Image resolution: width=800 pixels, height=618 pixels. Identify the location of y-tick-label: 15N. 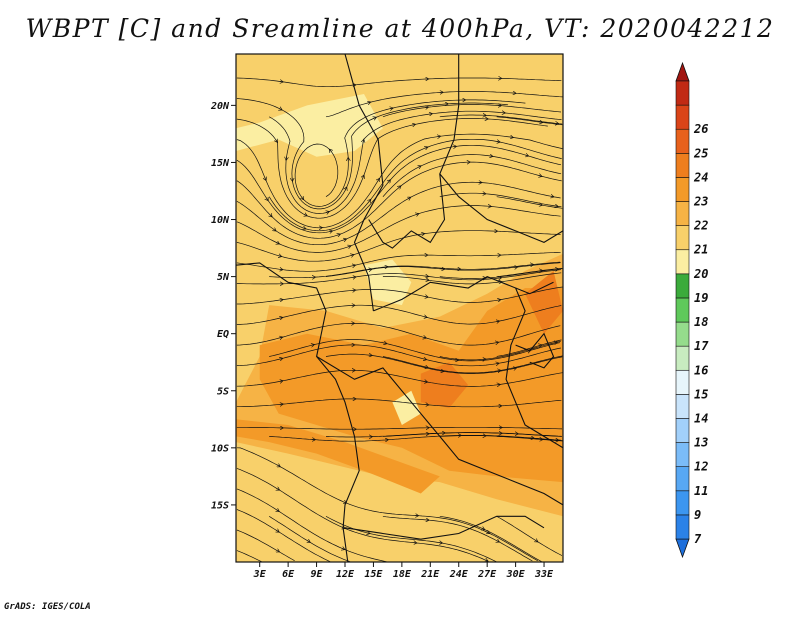
(220, 163).